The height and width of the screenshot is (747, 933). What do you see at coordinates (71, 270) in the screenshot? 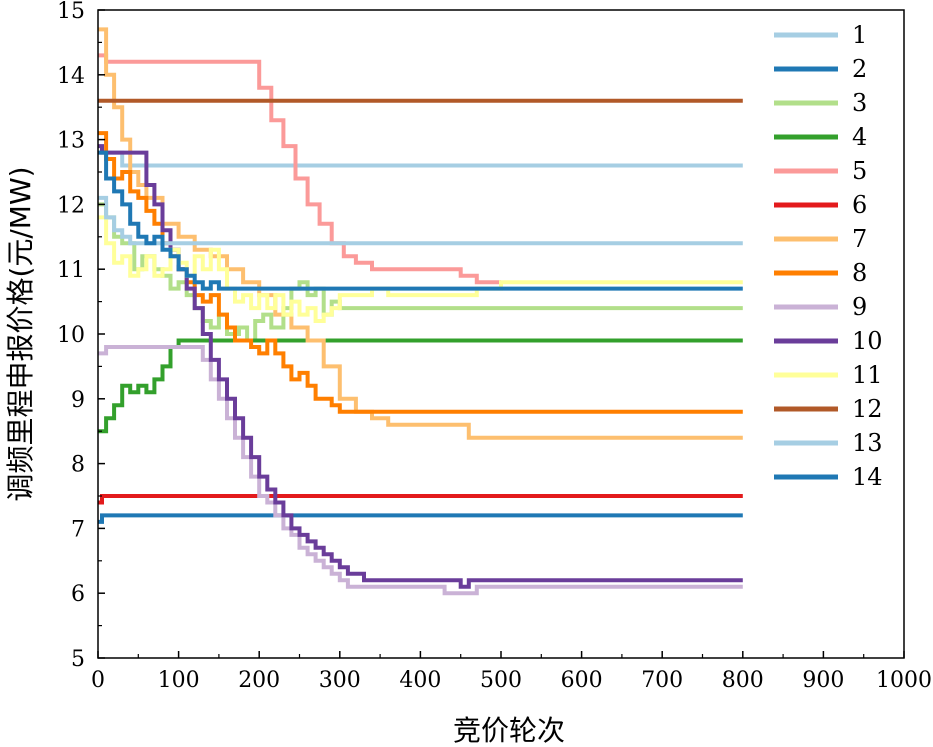
I see `y-tick-label: 11` at bounding box center [71, 270].